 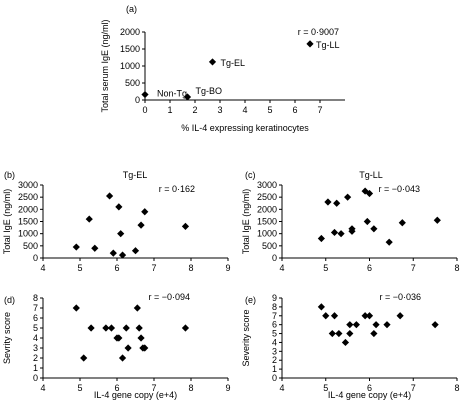 What do you see at coordinates (274, 342) in the screenshot?
I see `y-tick-label: 4` at bounding box center [274, 342].